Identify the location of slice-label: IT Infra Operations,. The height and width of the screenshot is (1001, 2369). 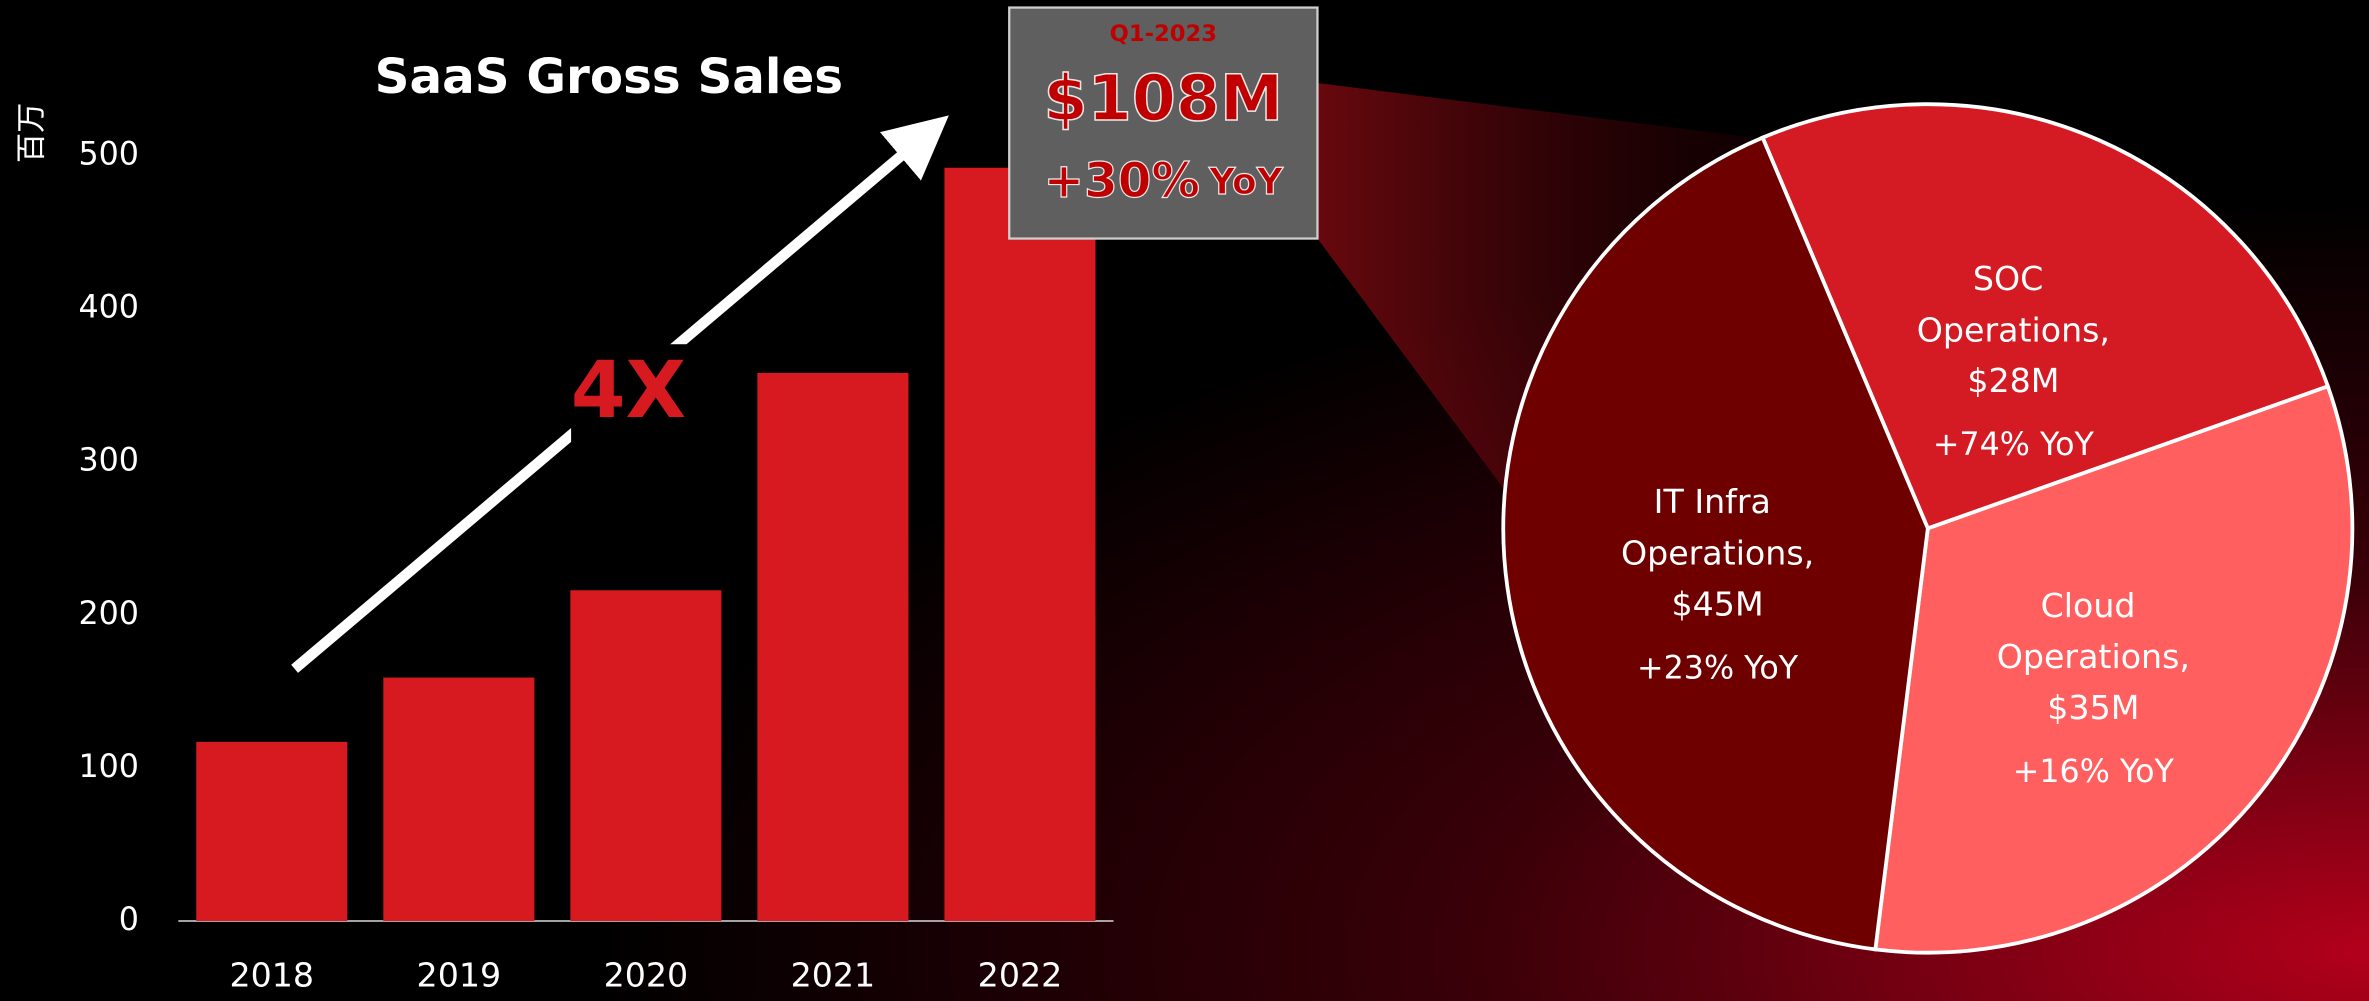
(1717, 527).